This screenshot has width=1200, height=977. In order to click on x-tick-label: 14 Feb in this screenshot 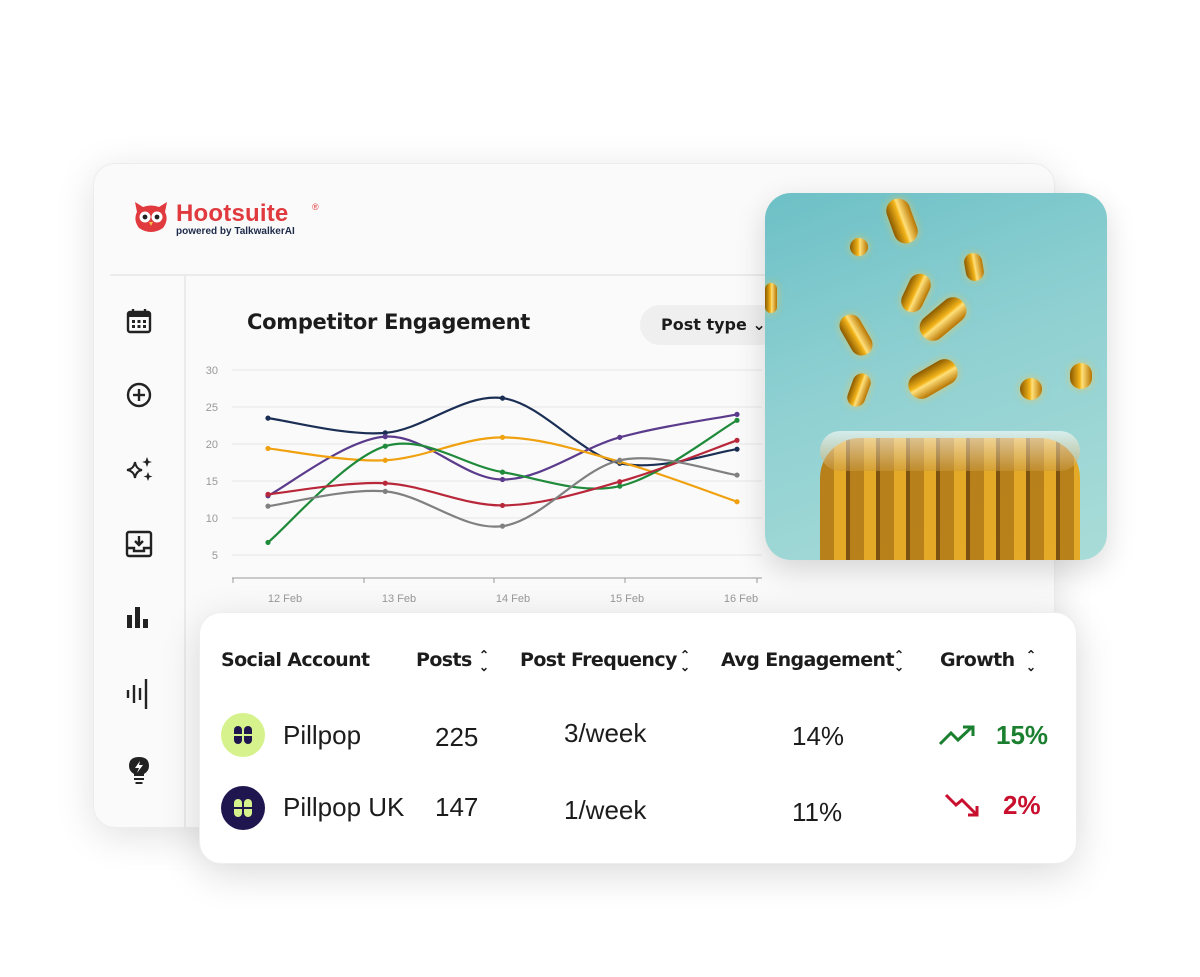, I will do `click(513, 599)`.